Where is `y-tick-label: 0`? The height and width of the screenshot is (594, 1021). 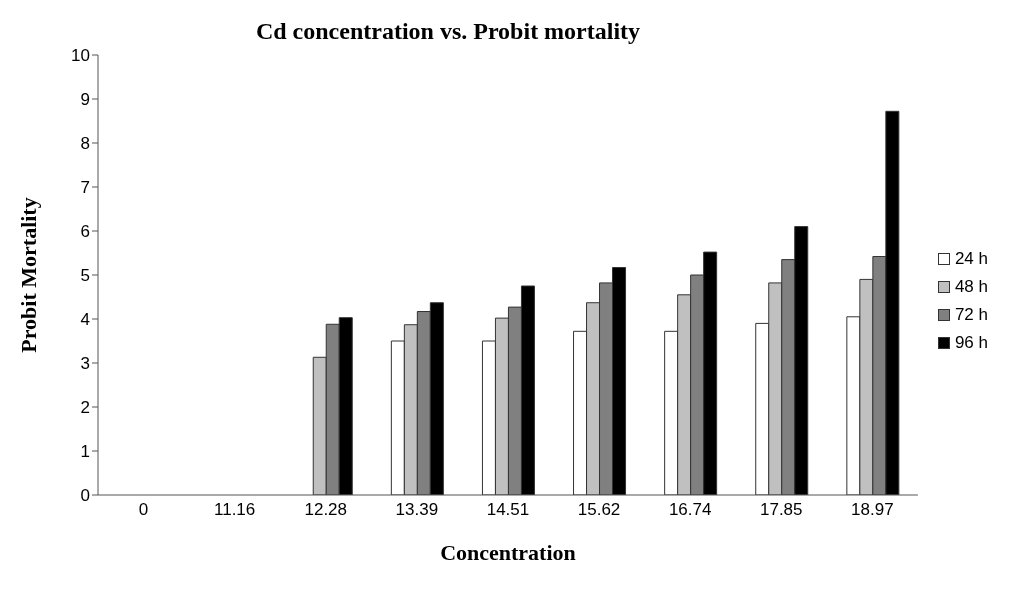 y-tick-label: 0 is located at coordinates (85, 496).